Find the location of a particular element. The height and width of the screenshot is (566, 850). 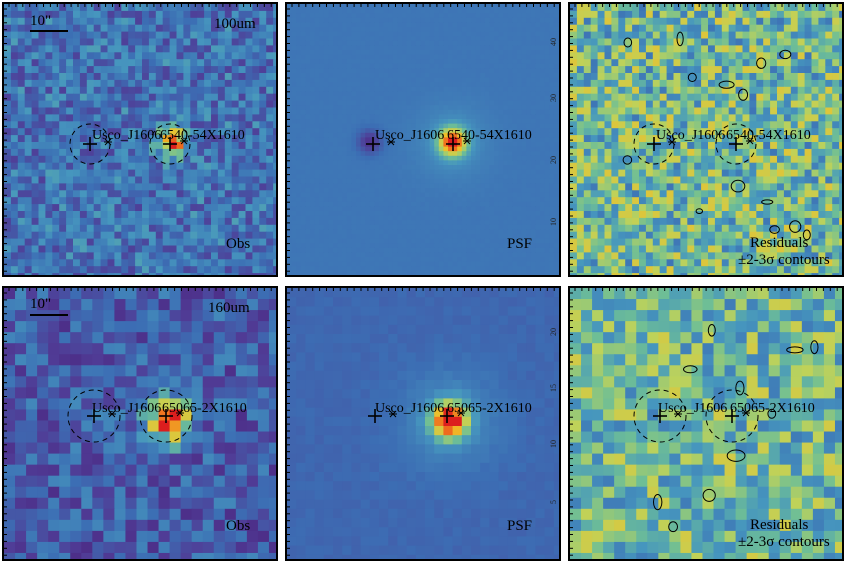

ytick-40: 40 is located at coordinates (553, 42).